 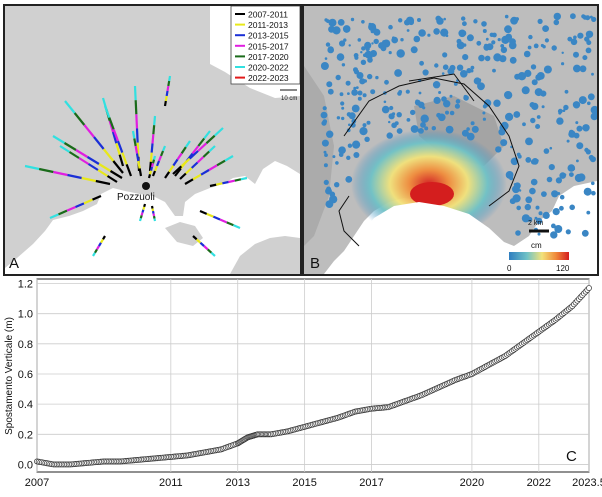 I want to click on panel-letter-b: B, so click(x=315, y=263).